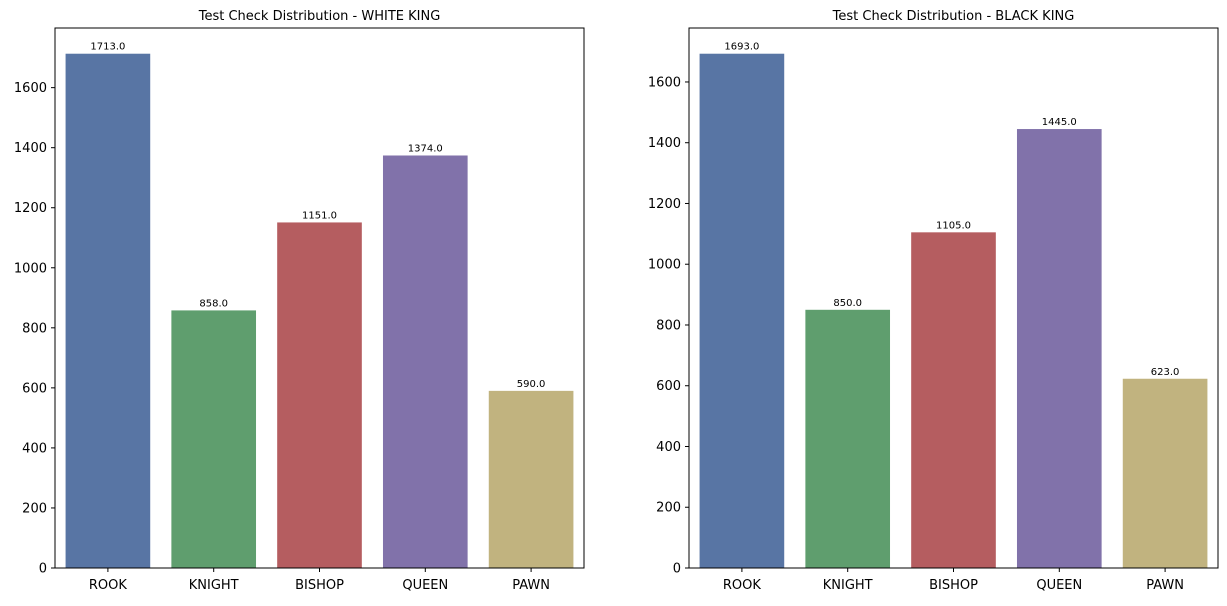 The image size is (1227, 606). I want to click on data-label: 1105.0, so click(953, 225).